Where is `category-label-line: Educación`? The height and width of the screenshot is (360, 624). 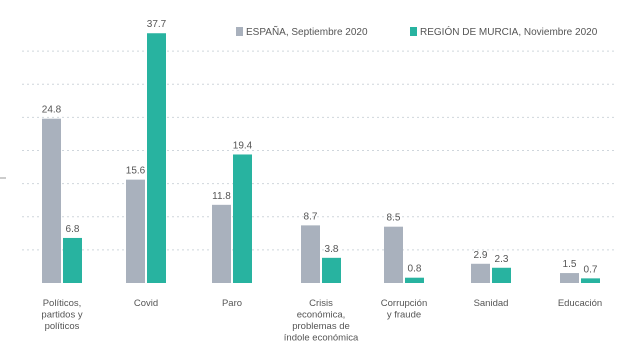
category-label-line: Educación is located at coordinates (580, 303).